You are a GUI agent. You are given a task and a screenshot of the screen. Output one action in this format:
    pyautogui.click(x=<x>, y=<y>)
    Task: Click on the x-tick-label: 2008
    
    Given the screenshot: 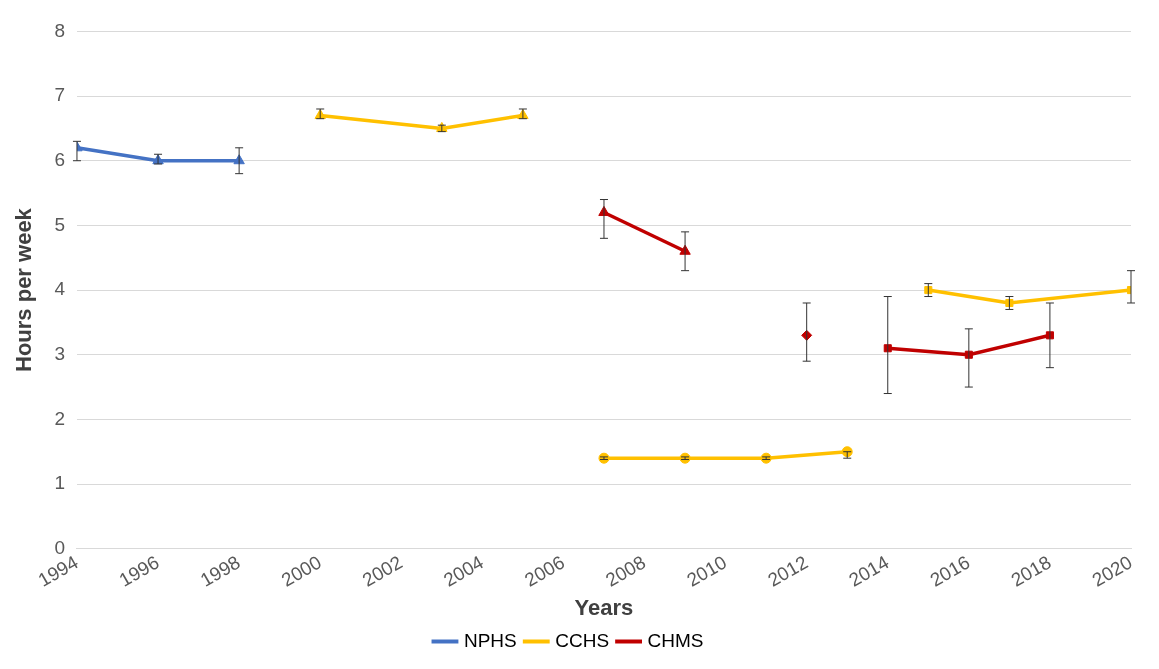 What is the action you would take?
    pyautogui.click(x=626, y=571)
    